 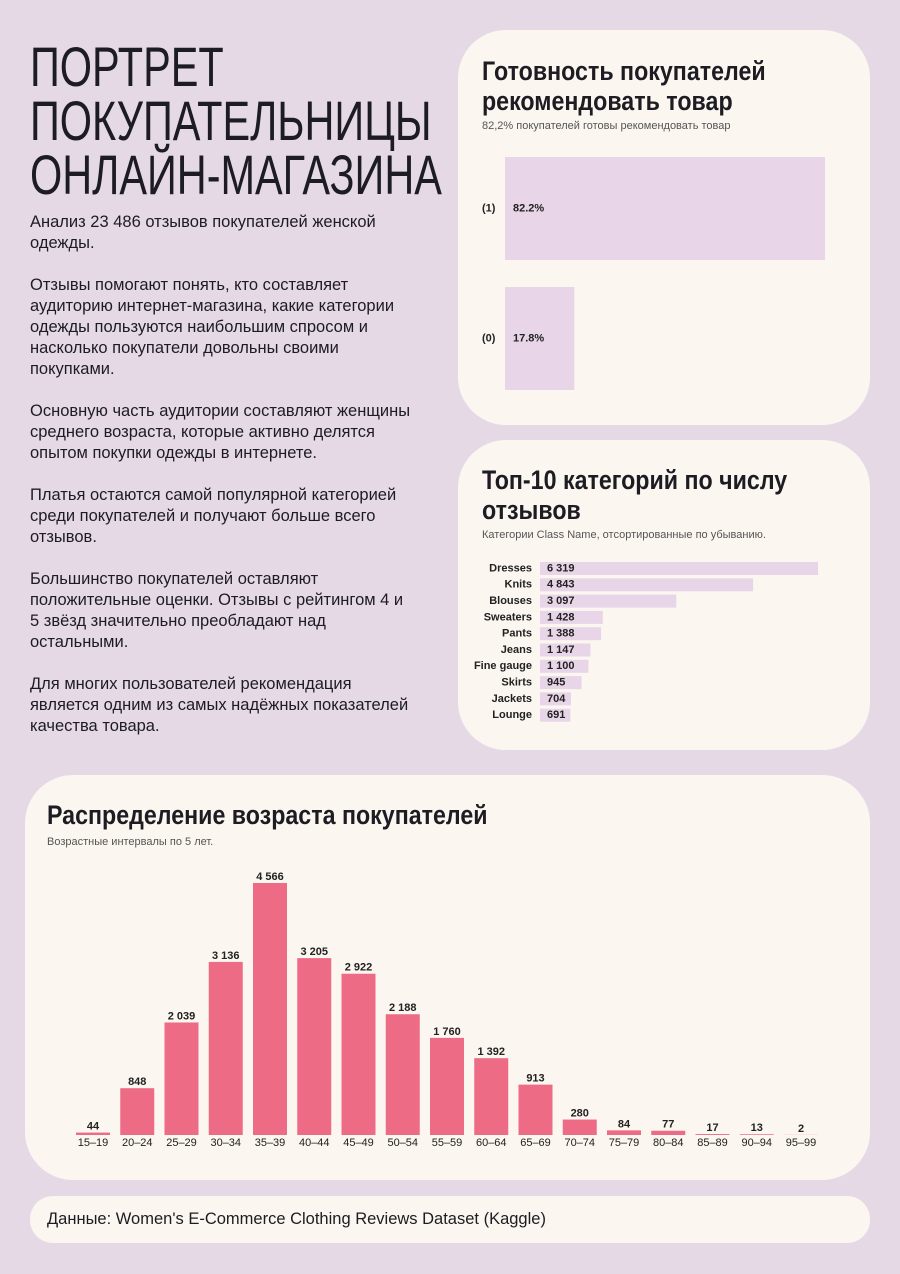 I want to click on x-tick-label: 45–49, so click(x=358, y=1143).